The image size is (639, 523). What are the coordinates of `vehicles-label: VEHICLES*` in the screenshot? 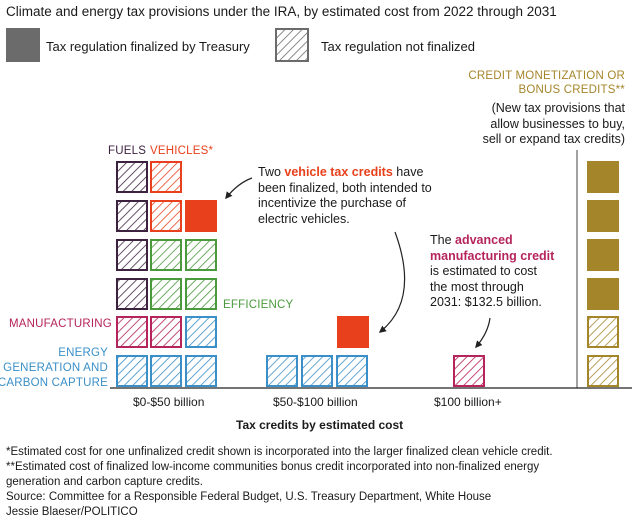 It's located at (182, 151).